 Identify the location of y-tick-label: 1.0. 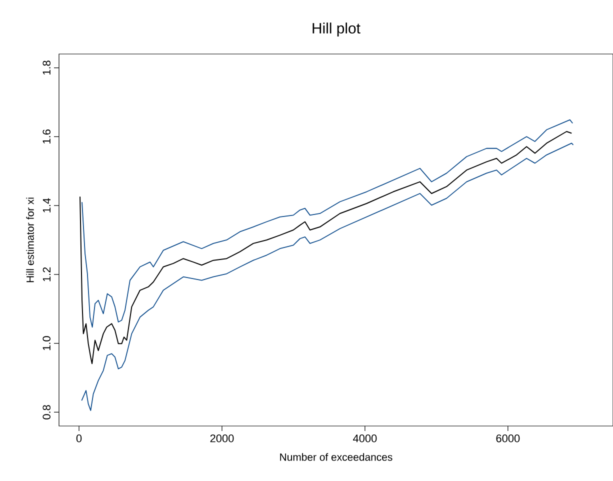
(46, 343).